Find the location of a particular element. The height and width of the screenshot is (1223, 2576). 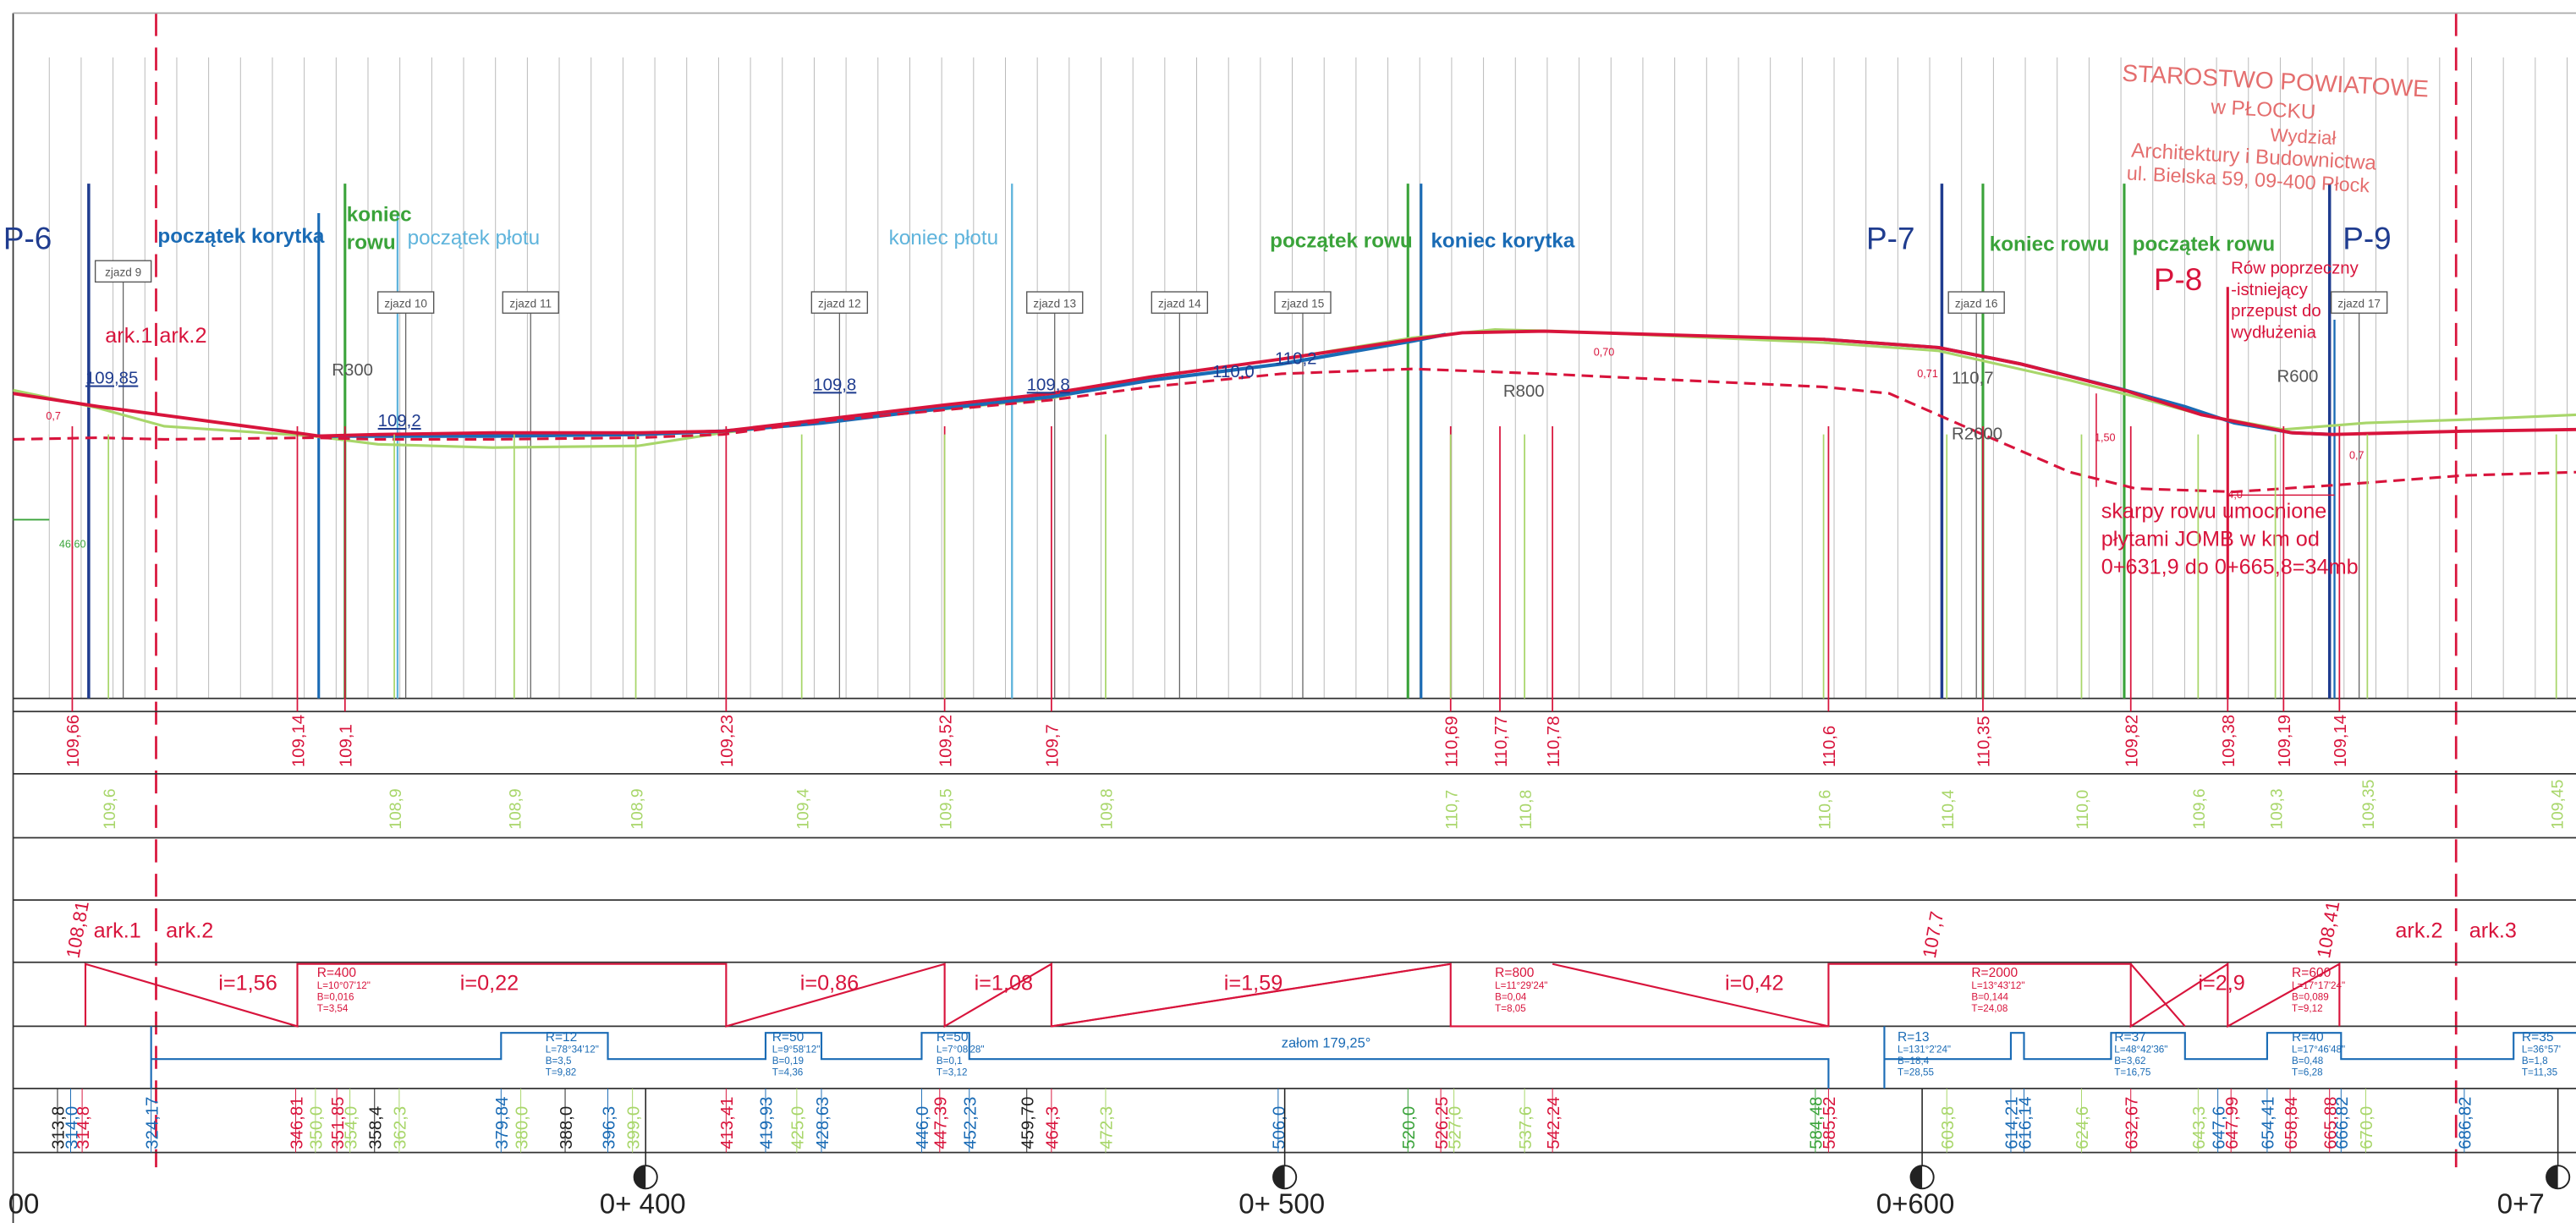

svg-text: T=3,54 is located at coordinates (333, 1008).